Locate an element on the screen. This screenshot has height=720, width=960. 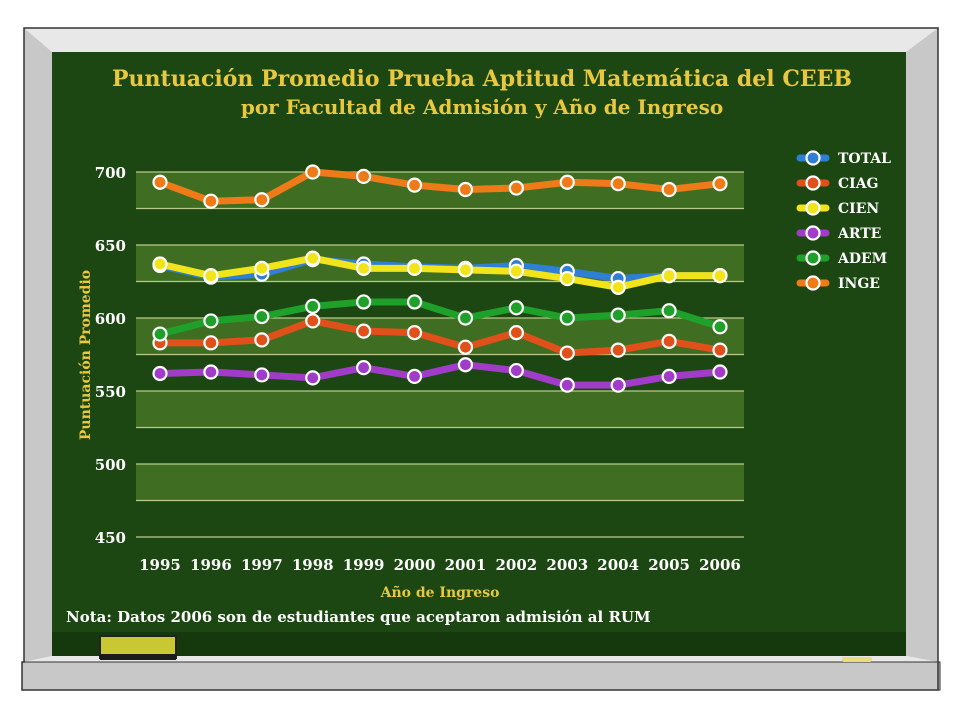
x-axis-label: Año de Ingreso is located at coordinates (440, 592).